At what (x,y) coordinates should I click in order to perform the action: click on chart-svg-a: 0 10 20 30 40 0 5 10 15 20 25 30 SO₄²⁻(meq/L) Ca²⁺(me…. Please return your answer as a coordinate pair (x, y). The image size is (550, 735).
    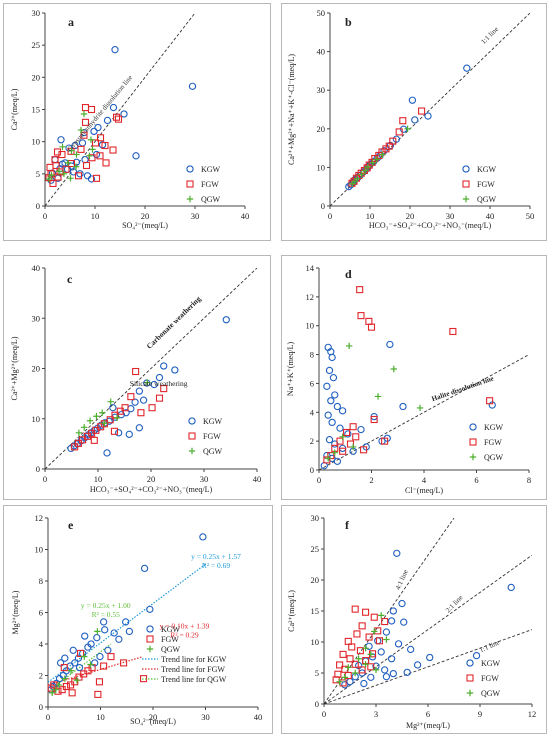
    Looking at the image, I should click on (129, 119).